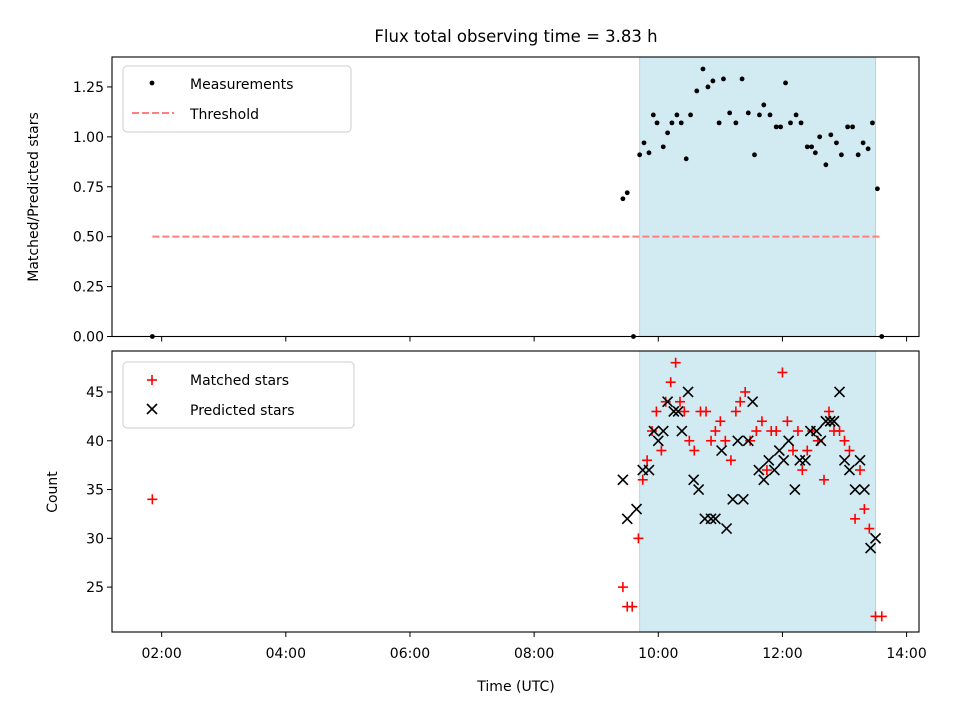 This screenshot has width=960, height=720. Describe the element at coordinates (88, 88) in the screenshot. I see `top-ytick-label: 1.25` at that location.